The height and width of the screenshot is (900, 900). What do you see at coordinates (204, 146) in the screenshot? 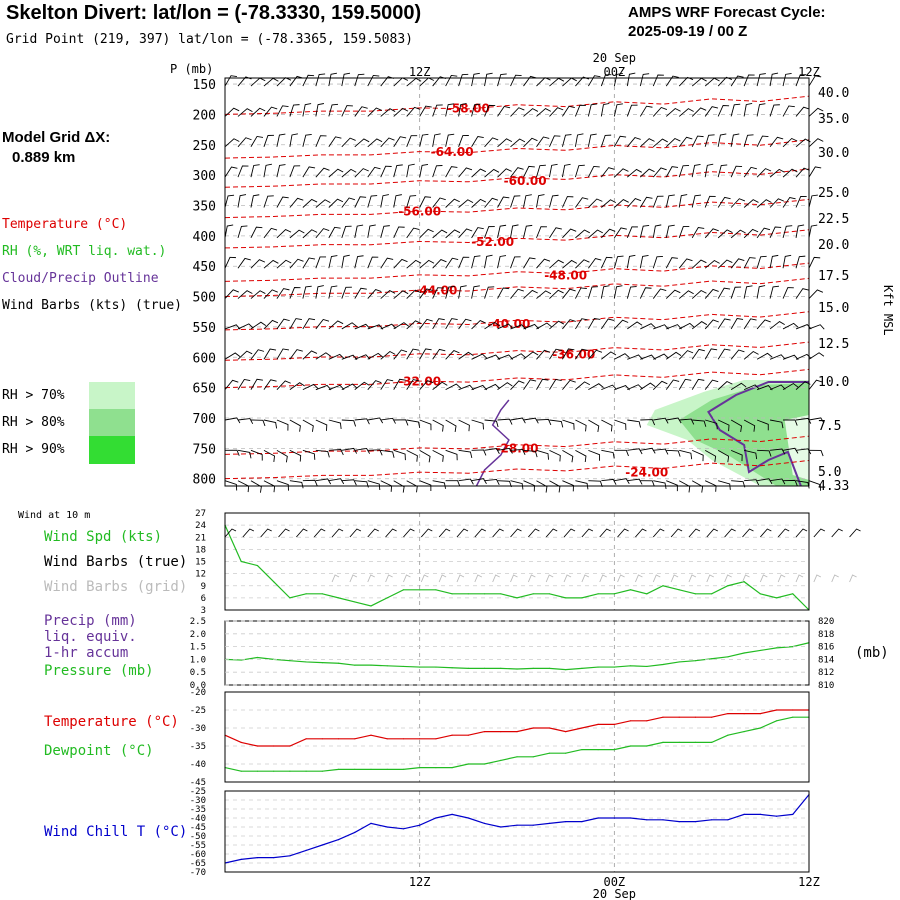
I see `pressure-tick: 250` at bounding box center [204, 146].